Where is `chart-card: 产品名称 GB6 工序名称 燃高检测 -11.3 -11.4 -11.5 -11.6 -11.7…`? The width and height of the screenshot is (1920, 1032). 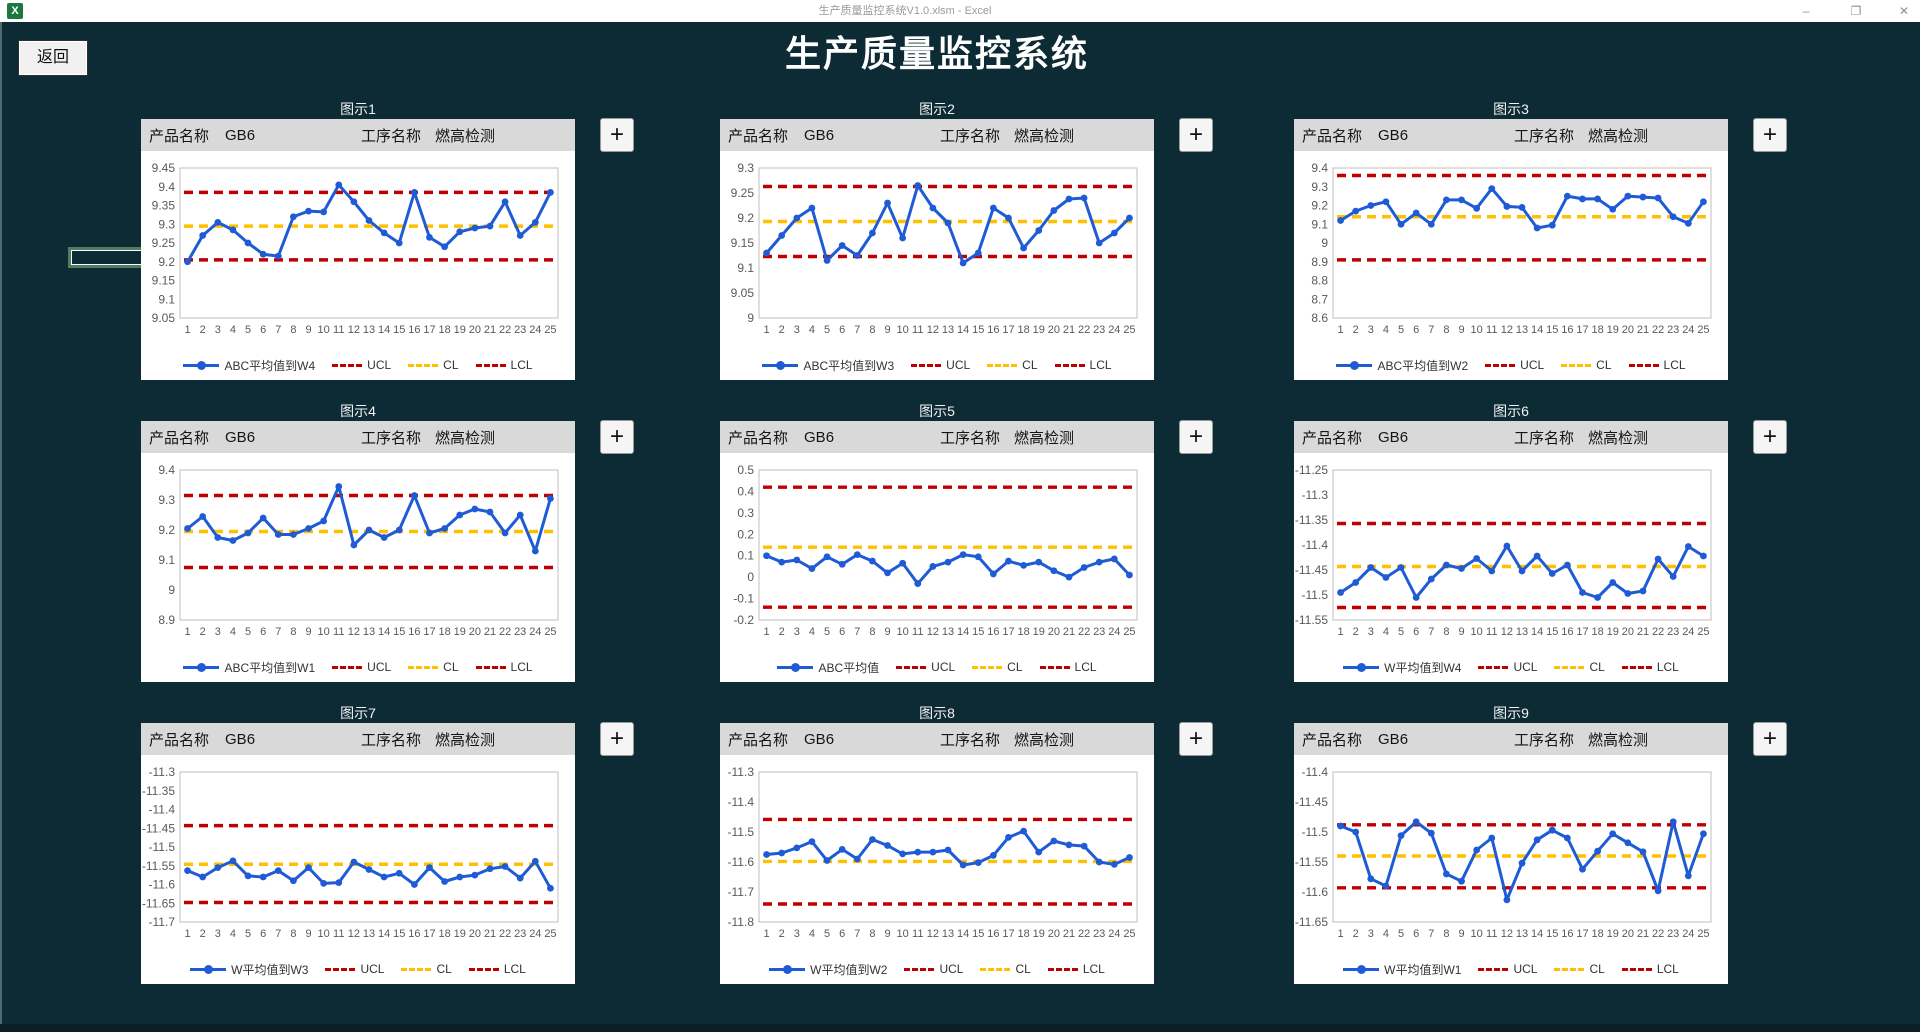
chart-card: 产品名称 GB6 工序名称 燃高检测 -11.3 -11.4 -11.5 -11.6 -11.7… is located at coordinates (937, 853).